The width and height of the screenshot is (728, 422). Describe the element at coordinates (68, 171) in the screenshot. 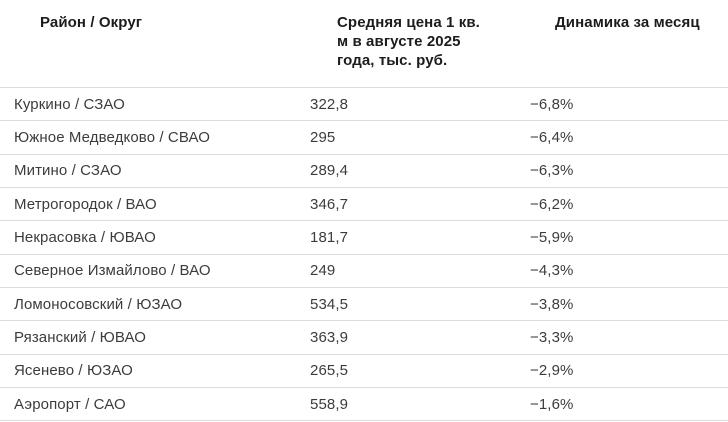

I see `district-cell: Митино / СЗАО` at that location.